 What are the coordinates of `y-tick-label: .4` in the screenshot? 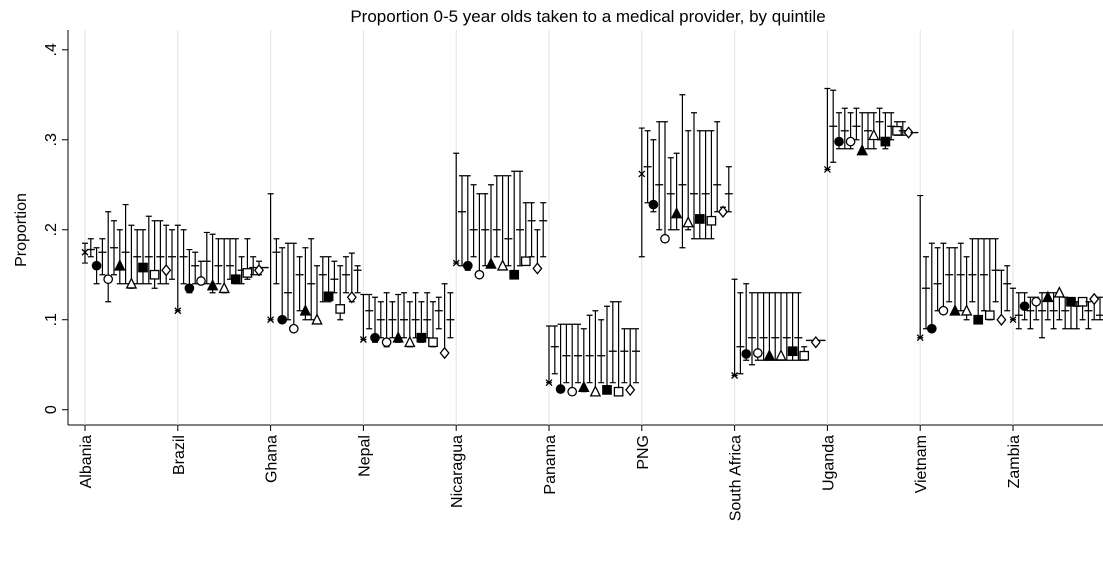 It's located at (51, 49).